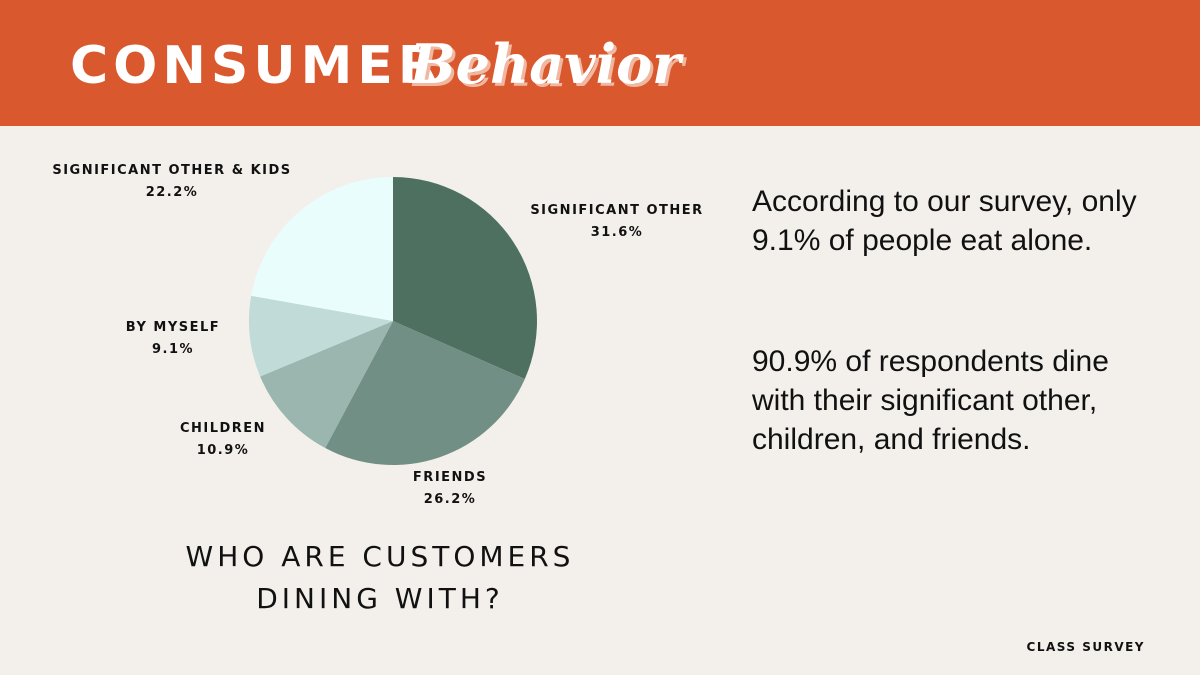 This screenshot has height=675, width=1200. What do you see at coordinates (173, 349) in the screenshot?
I see `slice-value-label: 9.1%` at bounding box center [173, 349].